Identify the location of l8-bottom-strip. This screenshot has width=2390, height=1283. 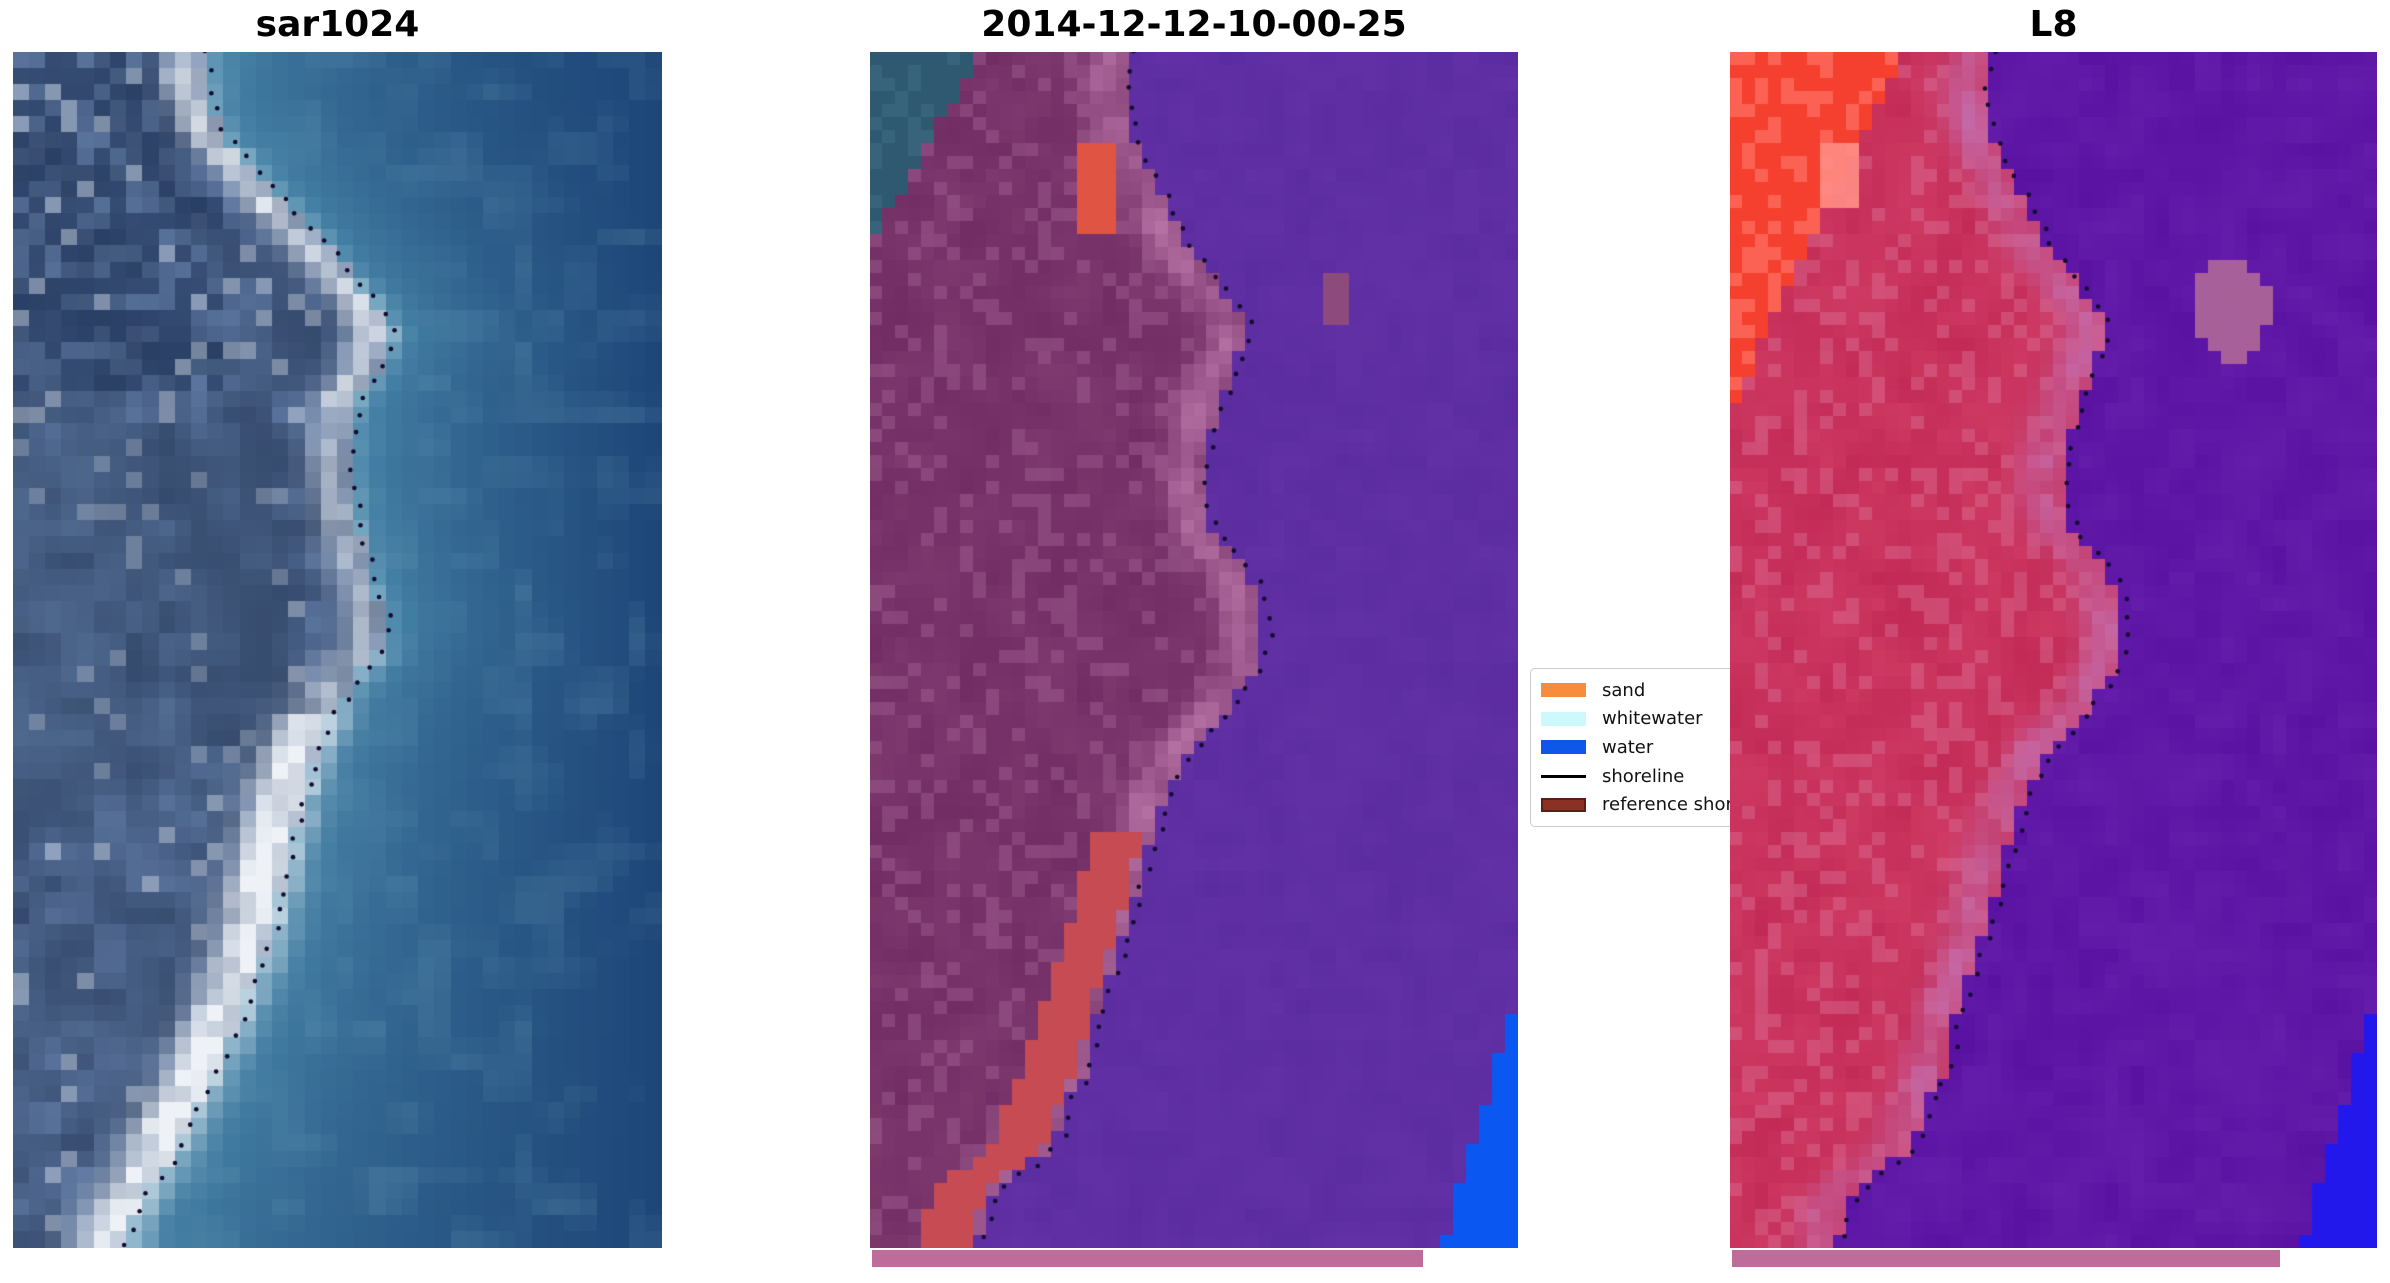
(2006, 1258).